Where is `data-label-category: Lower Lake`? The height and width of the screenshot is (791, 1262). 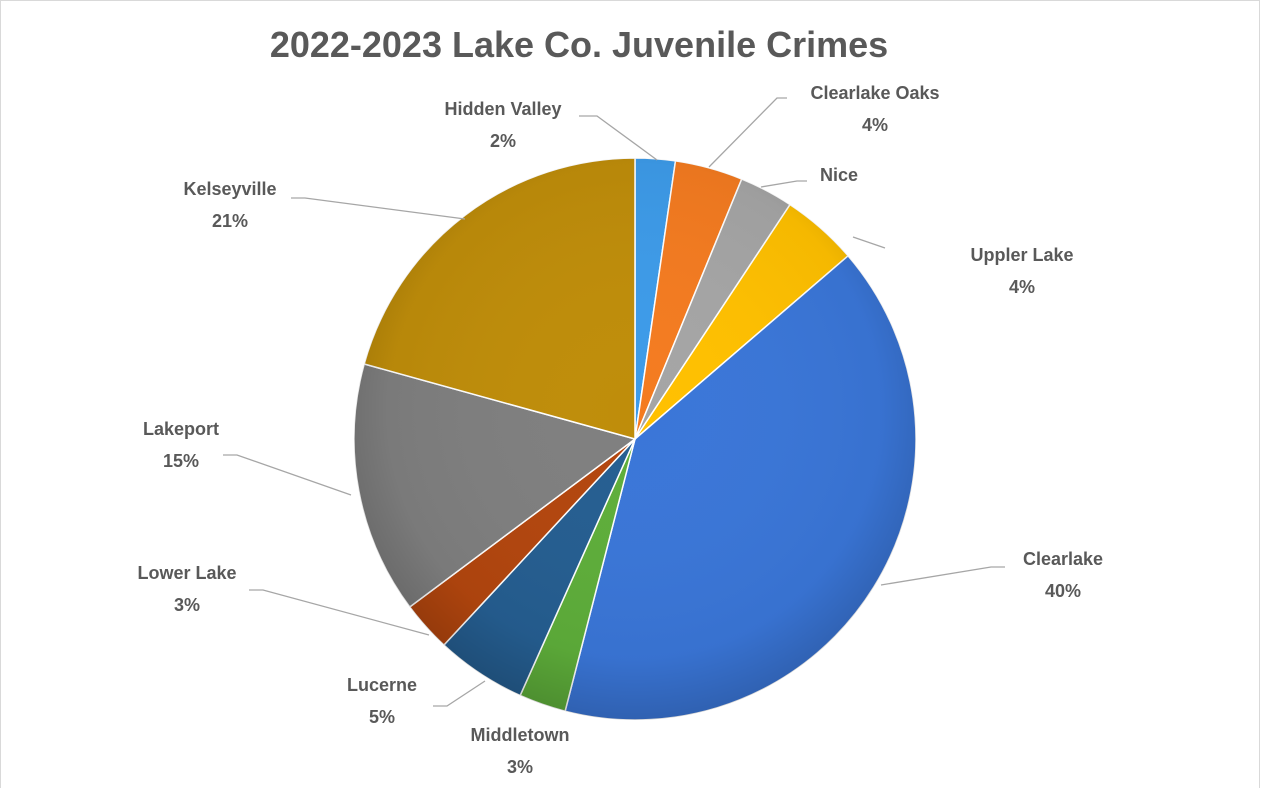
data-label-category: Lower Lake is located at coordinates (186, 573).